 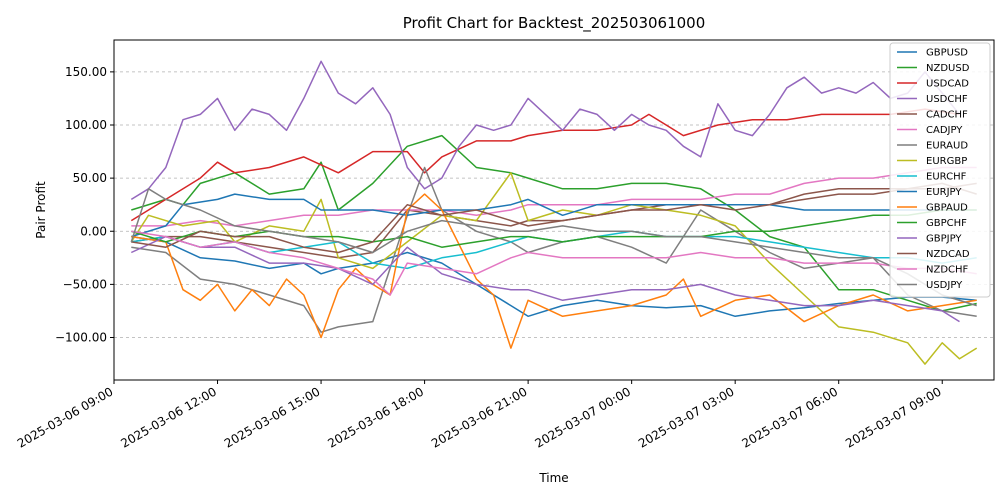 I want to click on series-line-cadchf, so click(x=554, y=220).